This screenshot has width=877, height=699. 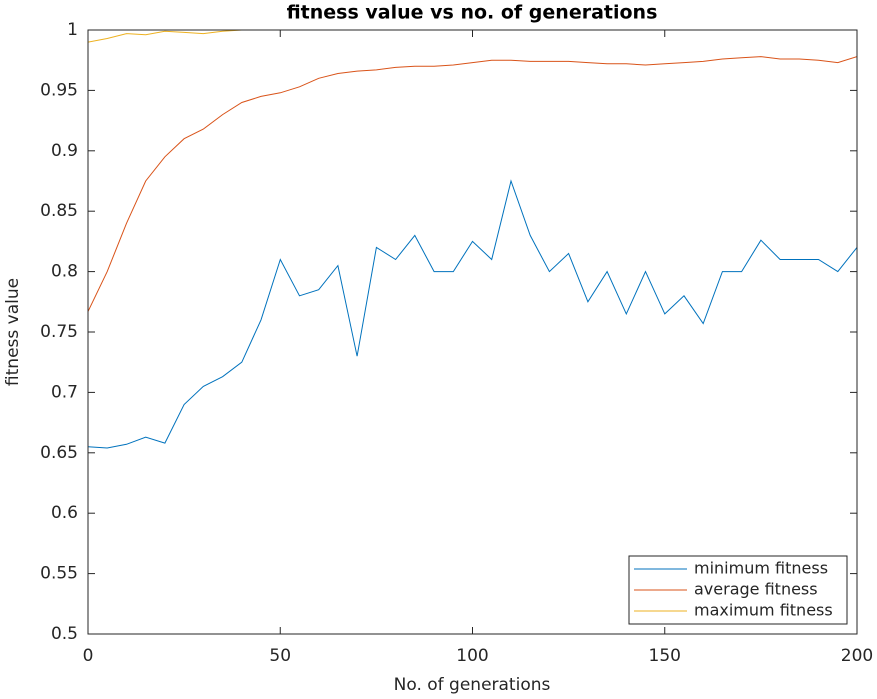 What do you see at coordinates (72, 30) in the screenshot?
I see `y-tick-label: 1` at bounding box center [72, 30].